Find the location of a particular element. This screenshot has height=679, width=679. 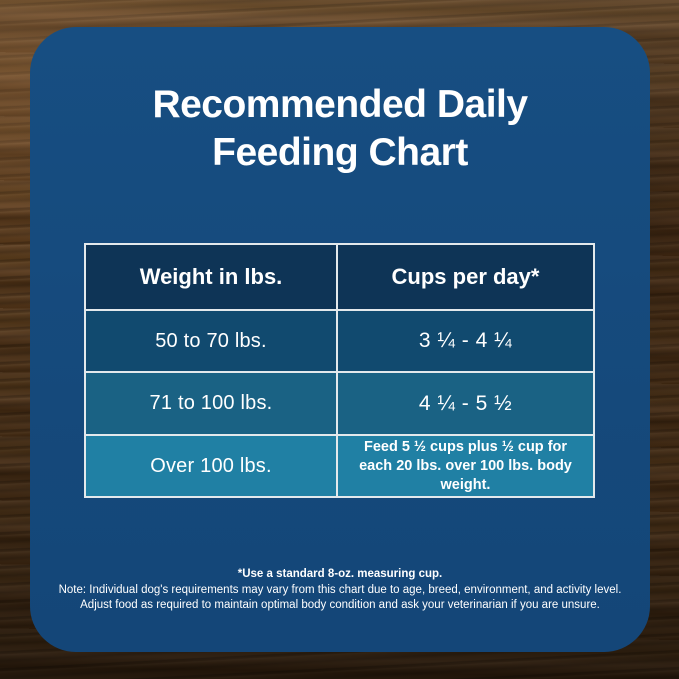

cups-cell-row1: 3 ¼ - 4 ¼ is located at coordinates (465, 341).